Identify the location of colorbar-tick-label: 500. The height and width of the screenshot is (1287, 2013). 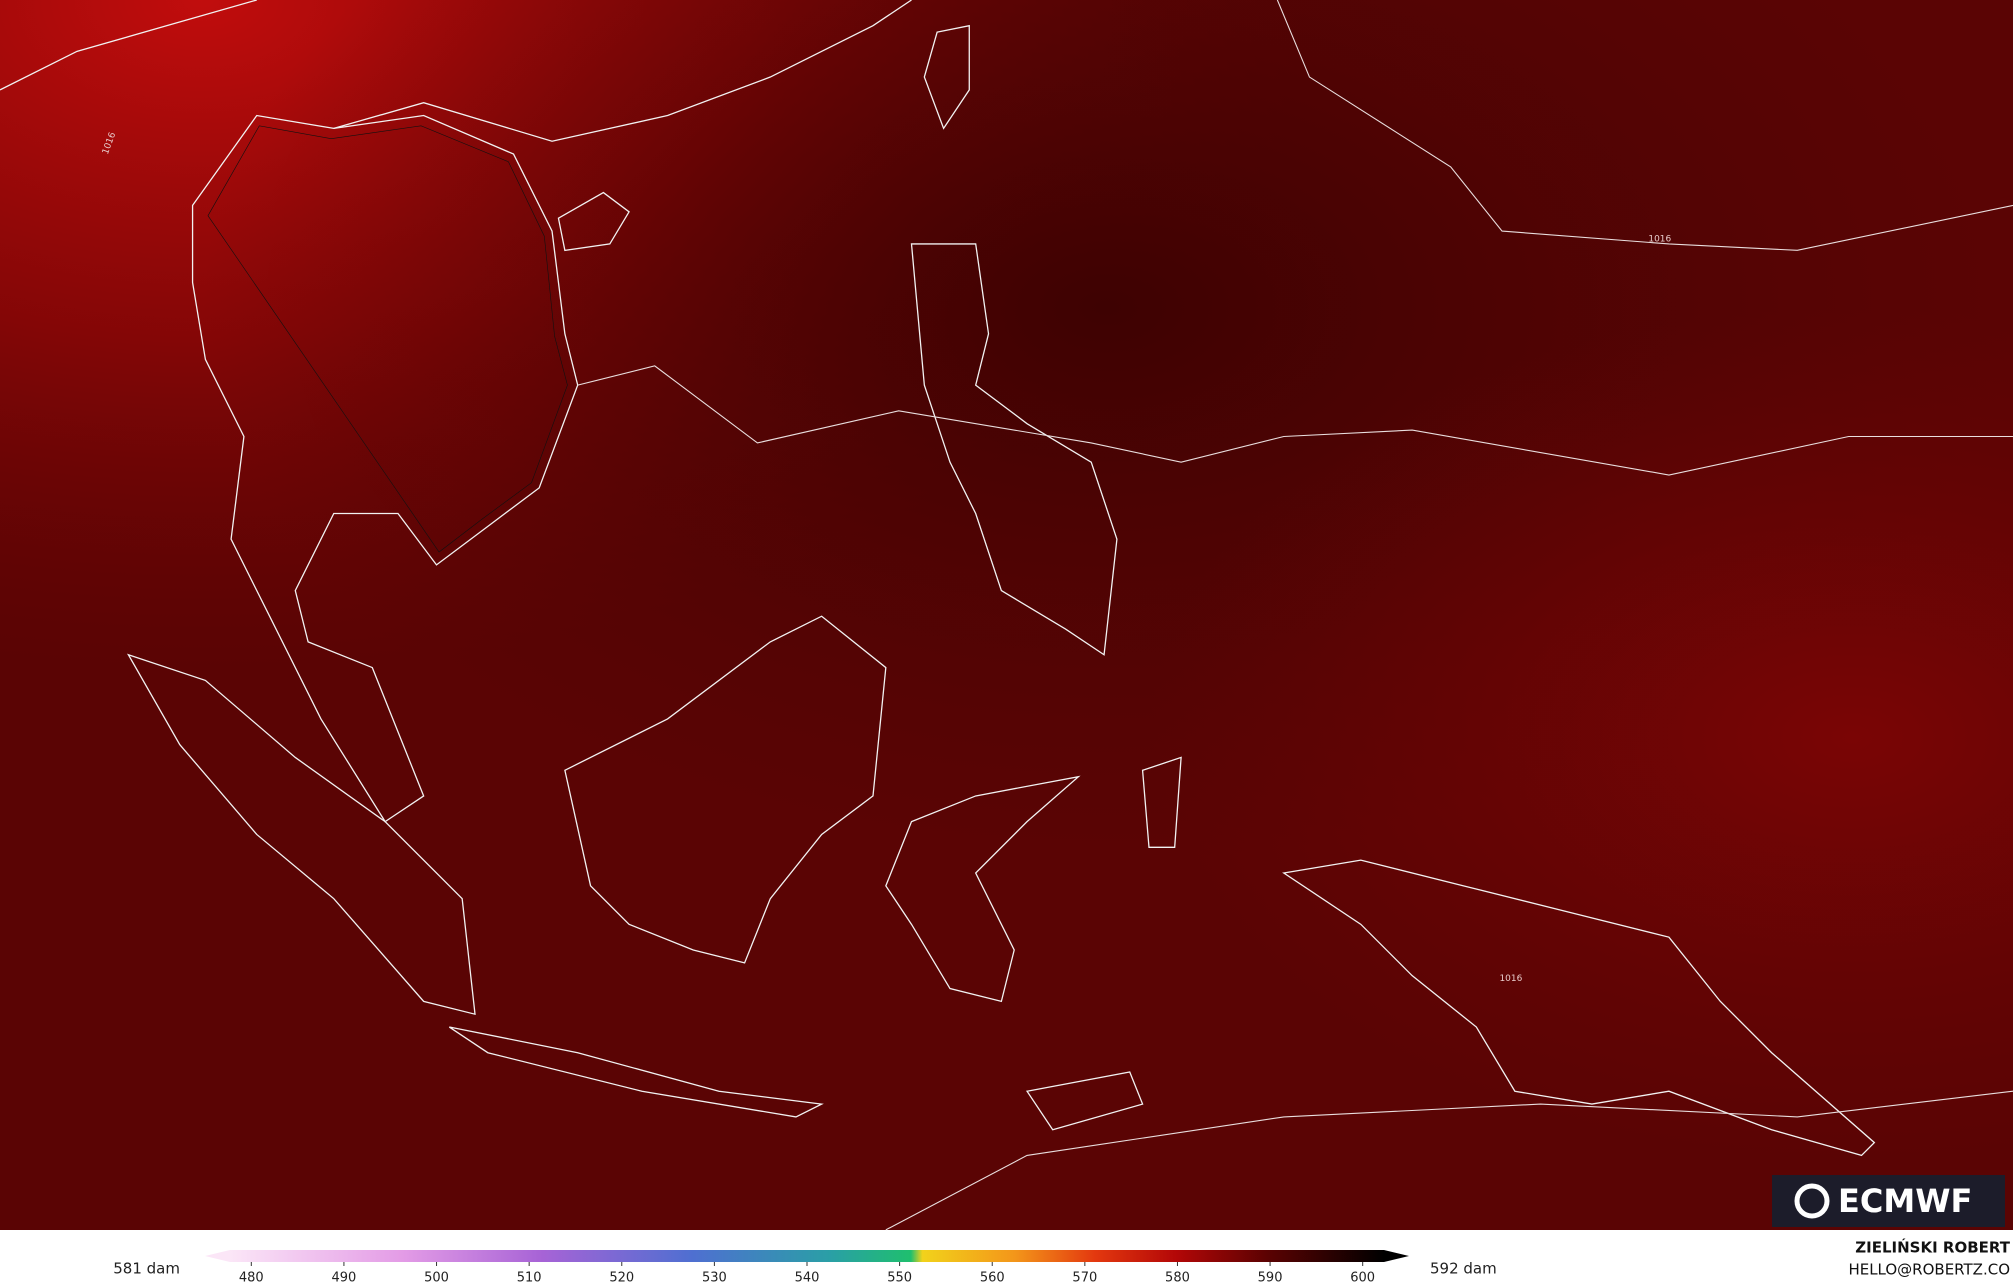
(436, 1278).